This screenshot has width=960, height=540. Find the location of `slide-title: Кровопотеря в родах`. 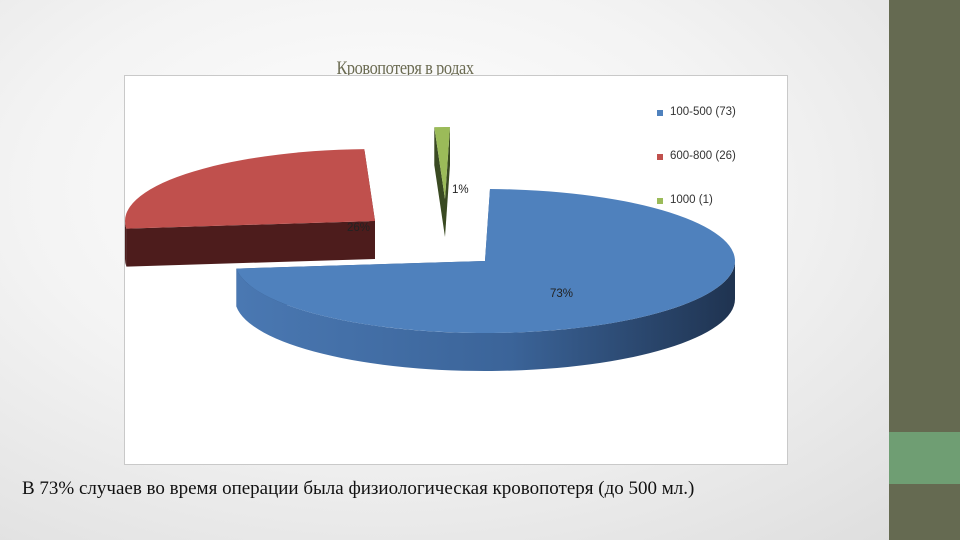

slide-title: Кровопотеря в родах is located at coordinates (405, 68).